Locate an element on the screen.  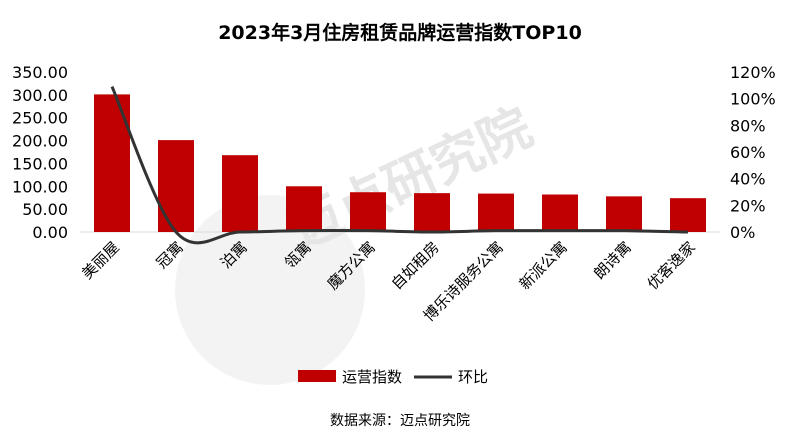
left-axis-tick: 150.00 is located at coordinates (40, 163).